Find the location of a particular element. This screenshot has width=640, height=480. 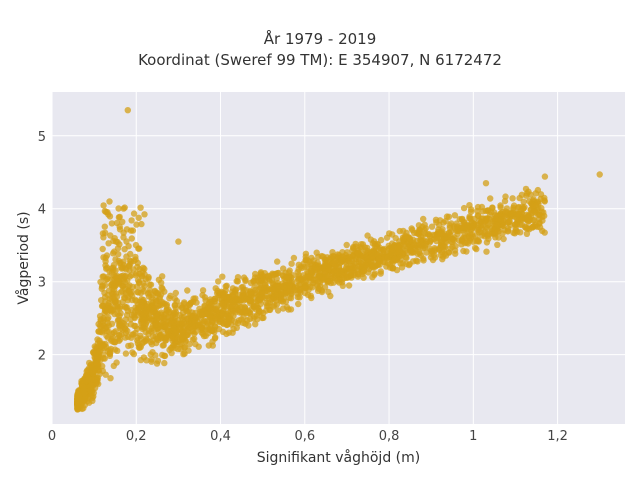

y-tick-label: 3 is located at coordinates (42, 283).